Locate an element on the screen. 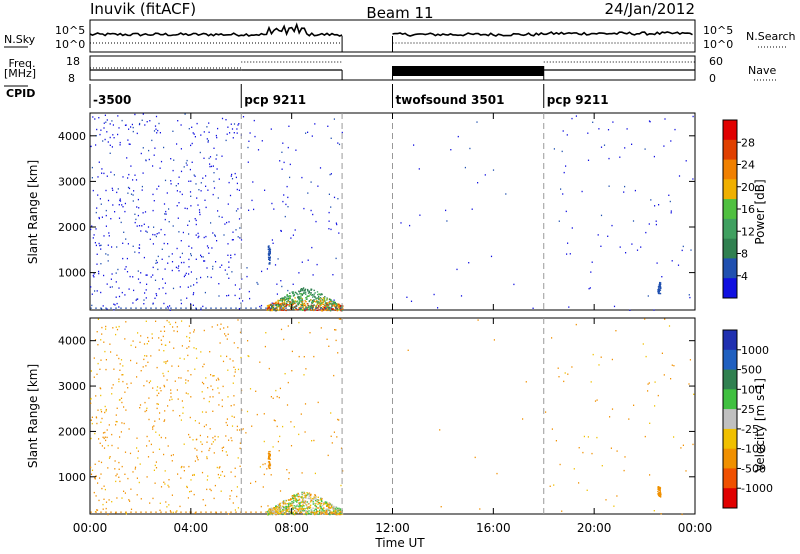 This screenshot has width=800, height=554. x-tick-label: 08:00 is located at coordinates (291, 528).